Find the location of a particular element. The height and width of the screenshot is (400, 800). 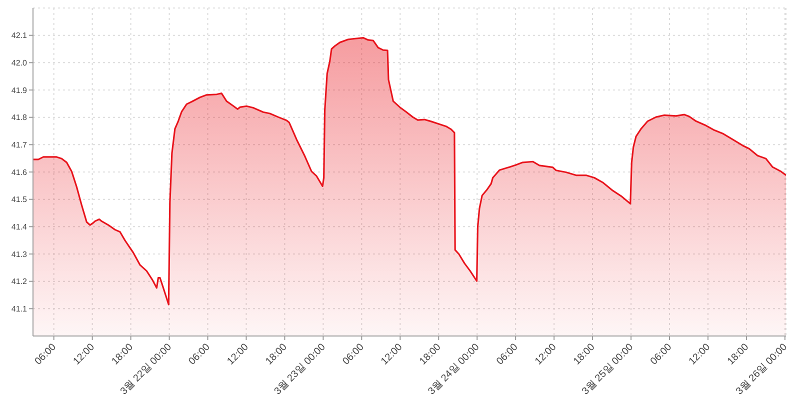

y-tick-label: 42.1 is located at coordinates (19, 35).